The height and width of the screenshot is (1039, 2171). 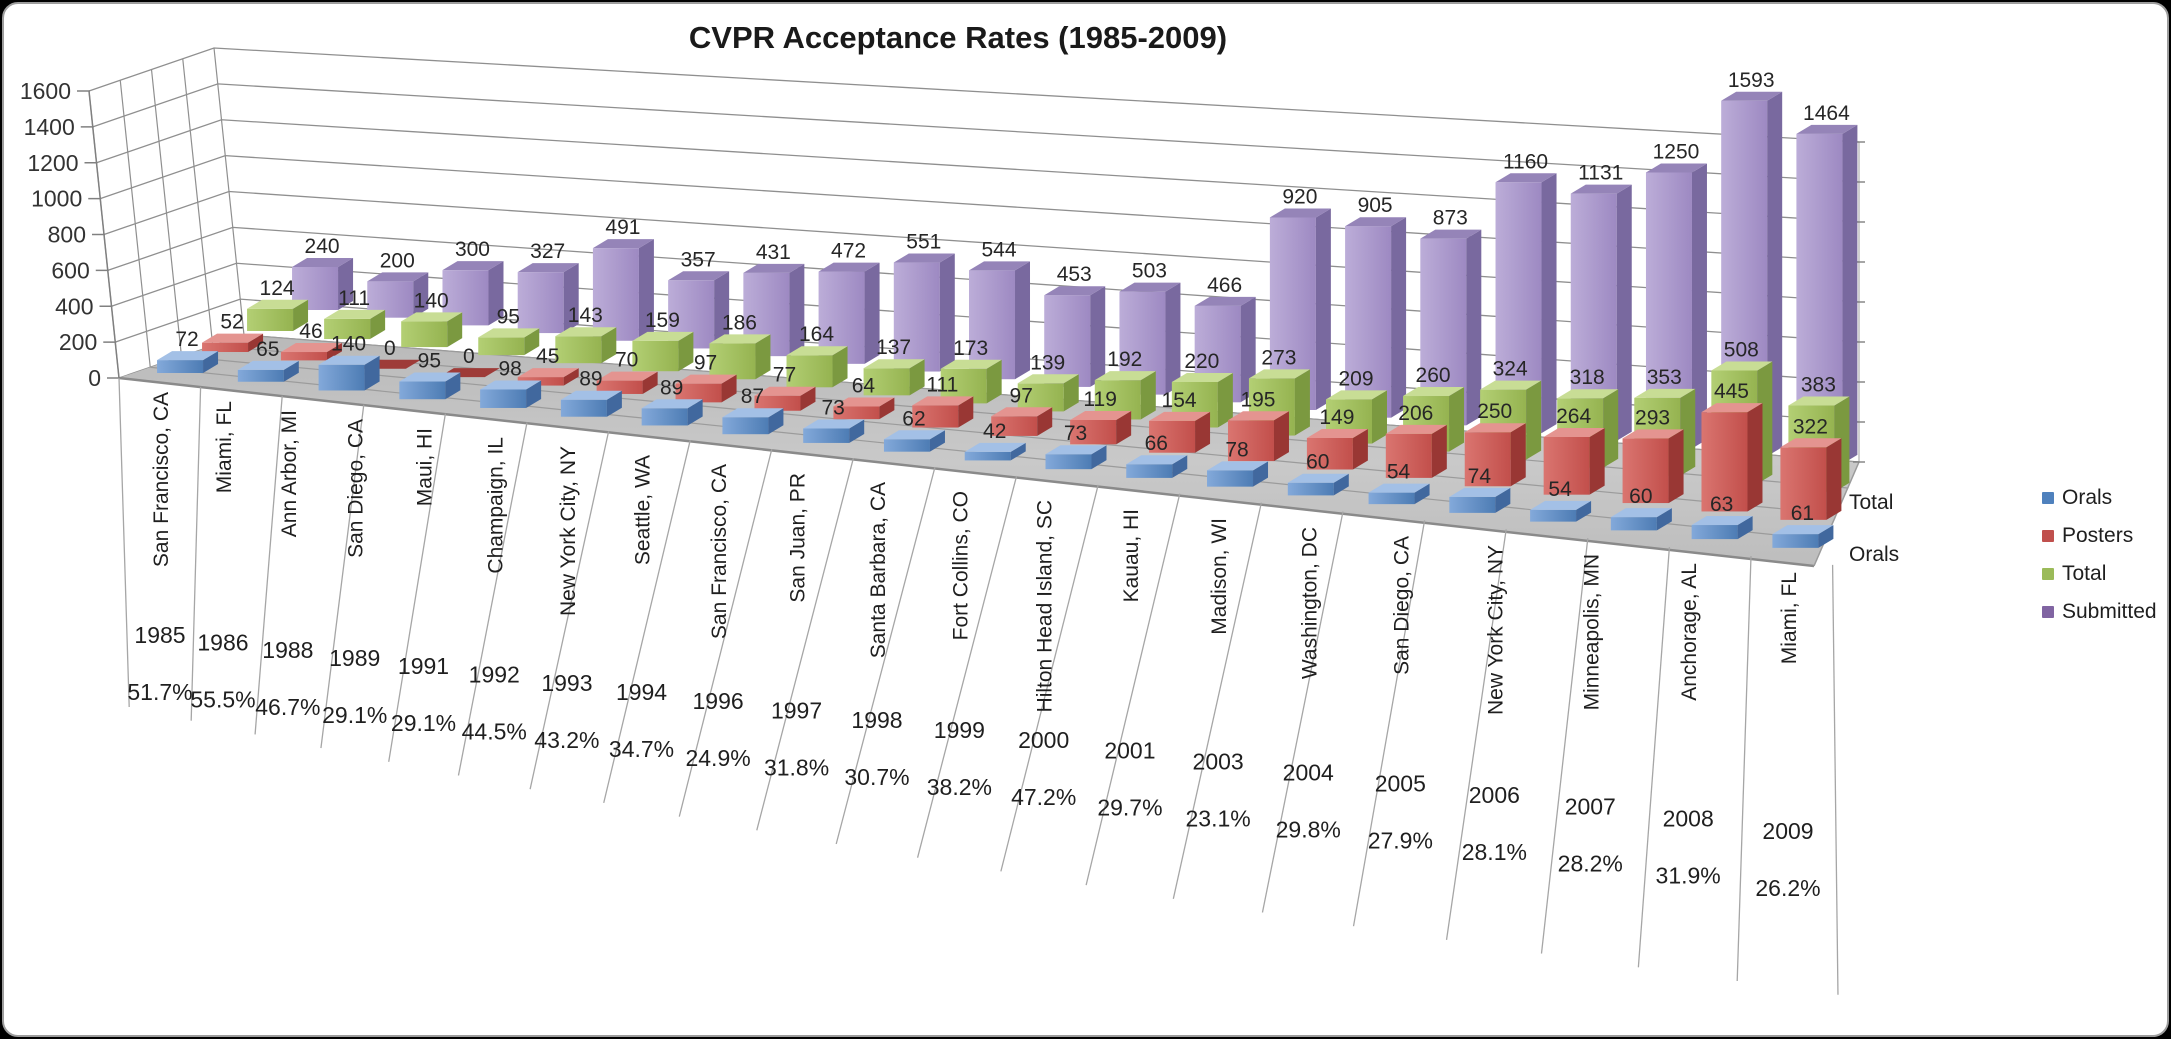 I want to click on category-rate-label: 27.9%, so click(x=1400, y=840).